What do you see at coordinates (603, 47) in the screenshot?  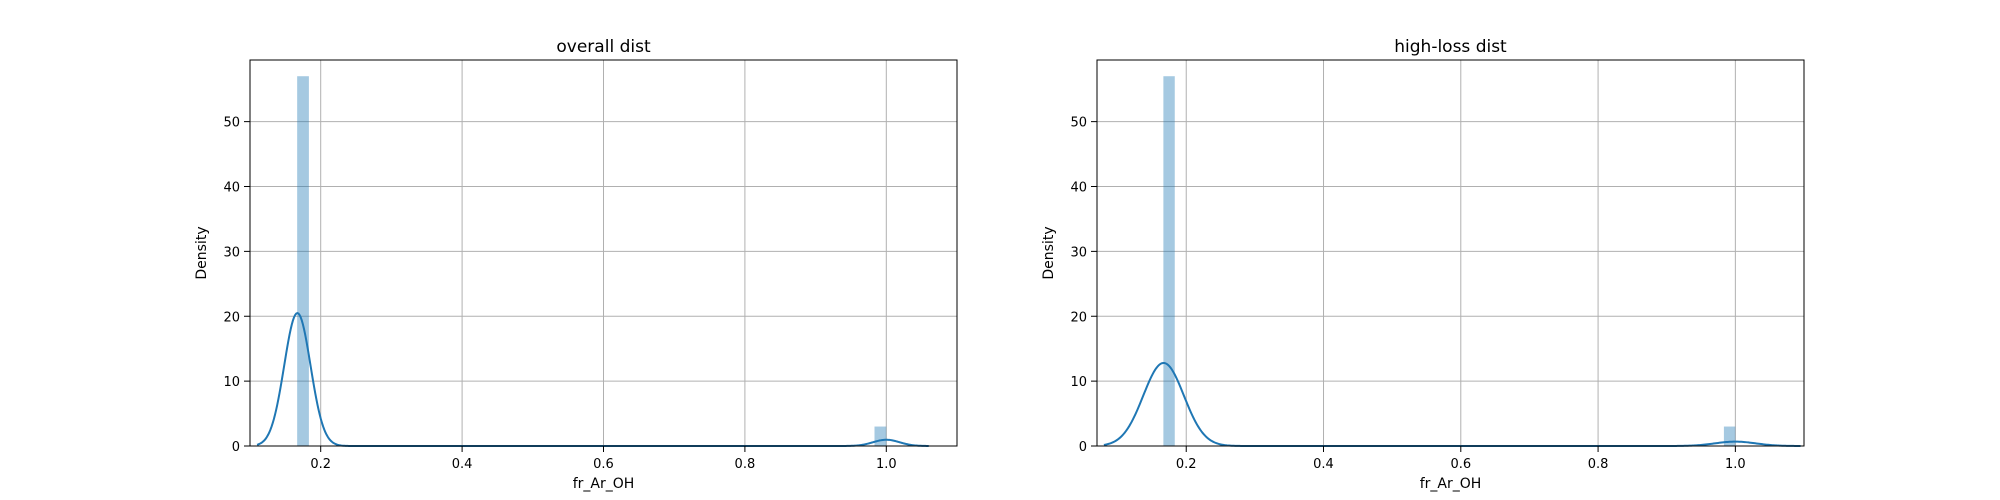 I see `chart-title: overall dist` at bounding box center [603, 47].